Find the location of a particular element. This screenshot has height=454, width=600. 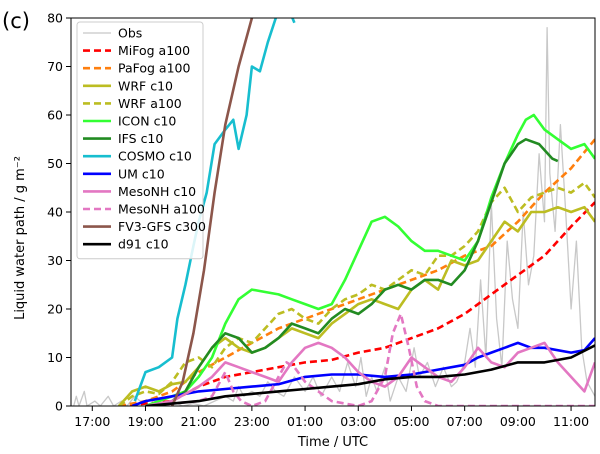

legend-entry-label: IFS c10 is located at coordinates (140, 138).